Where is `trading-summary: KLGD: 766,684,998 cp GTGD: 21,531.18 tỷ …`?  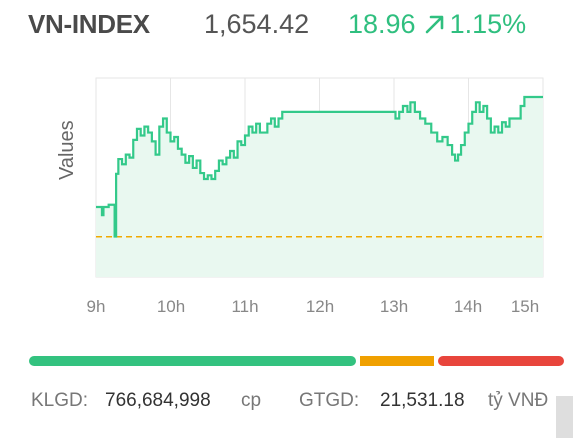
trading-summary: KLGD: 766,684,998 cp GTGD: 21,531.18 tỷ … is located at coordinates (301, 403).